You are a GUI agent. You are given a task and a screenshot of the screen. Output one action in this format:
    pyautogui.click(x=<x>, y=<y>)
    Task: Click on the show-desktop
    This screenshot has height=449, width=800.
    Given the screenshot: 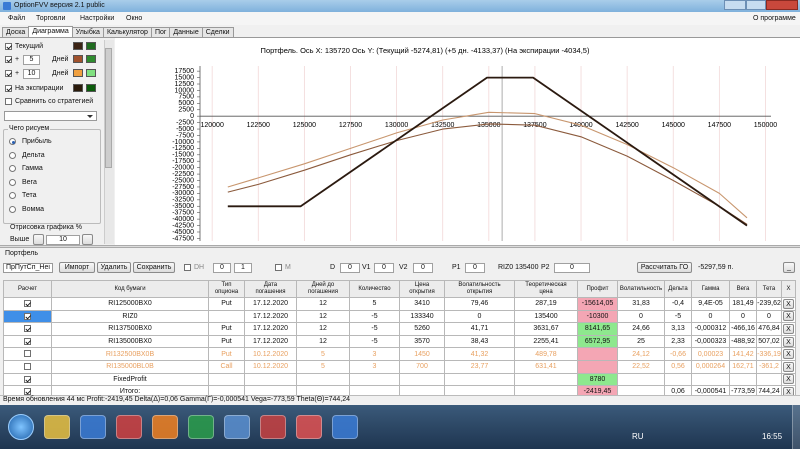 What is the action you would take?
    pyautogui.click(x=796, y=427)
    